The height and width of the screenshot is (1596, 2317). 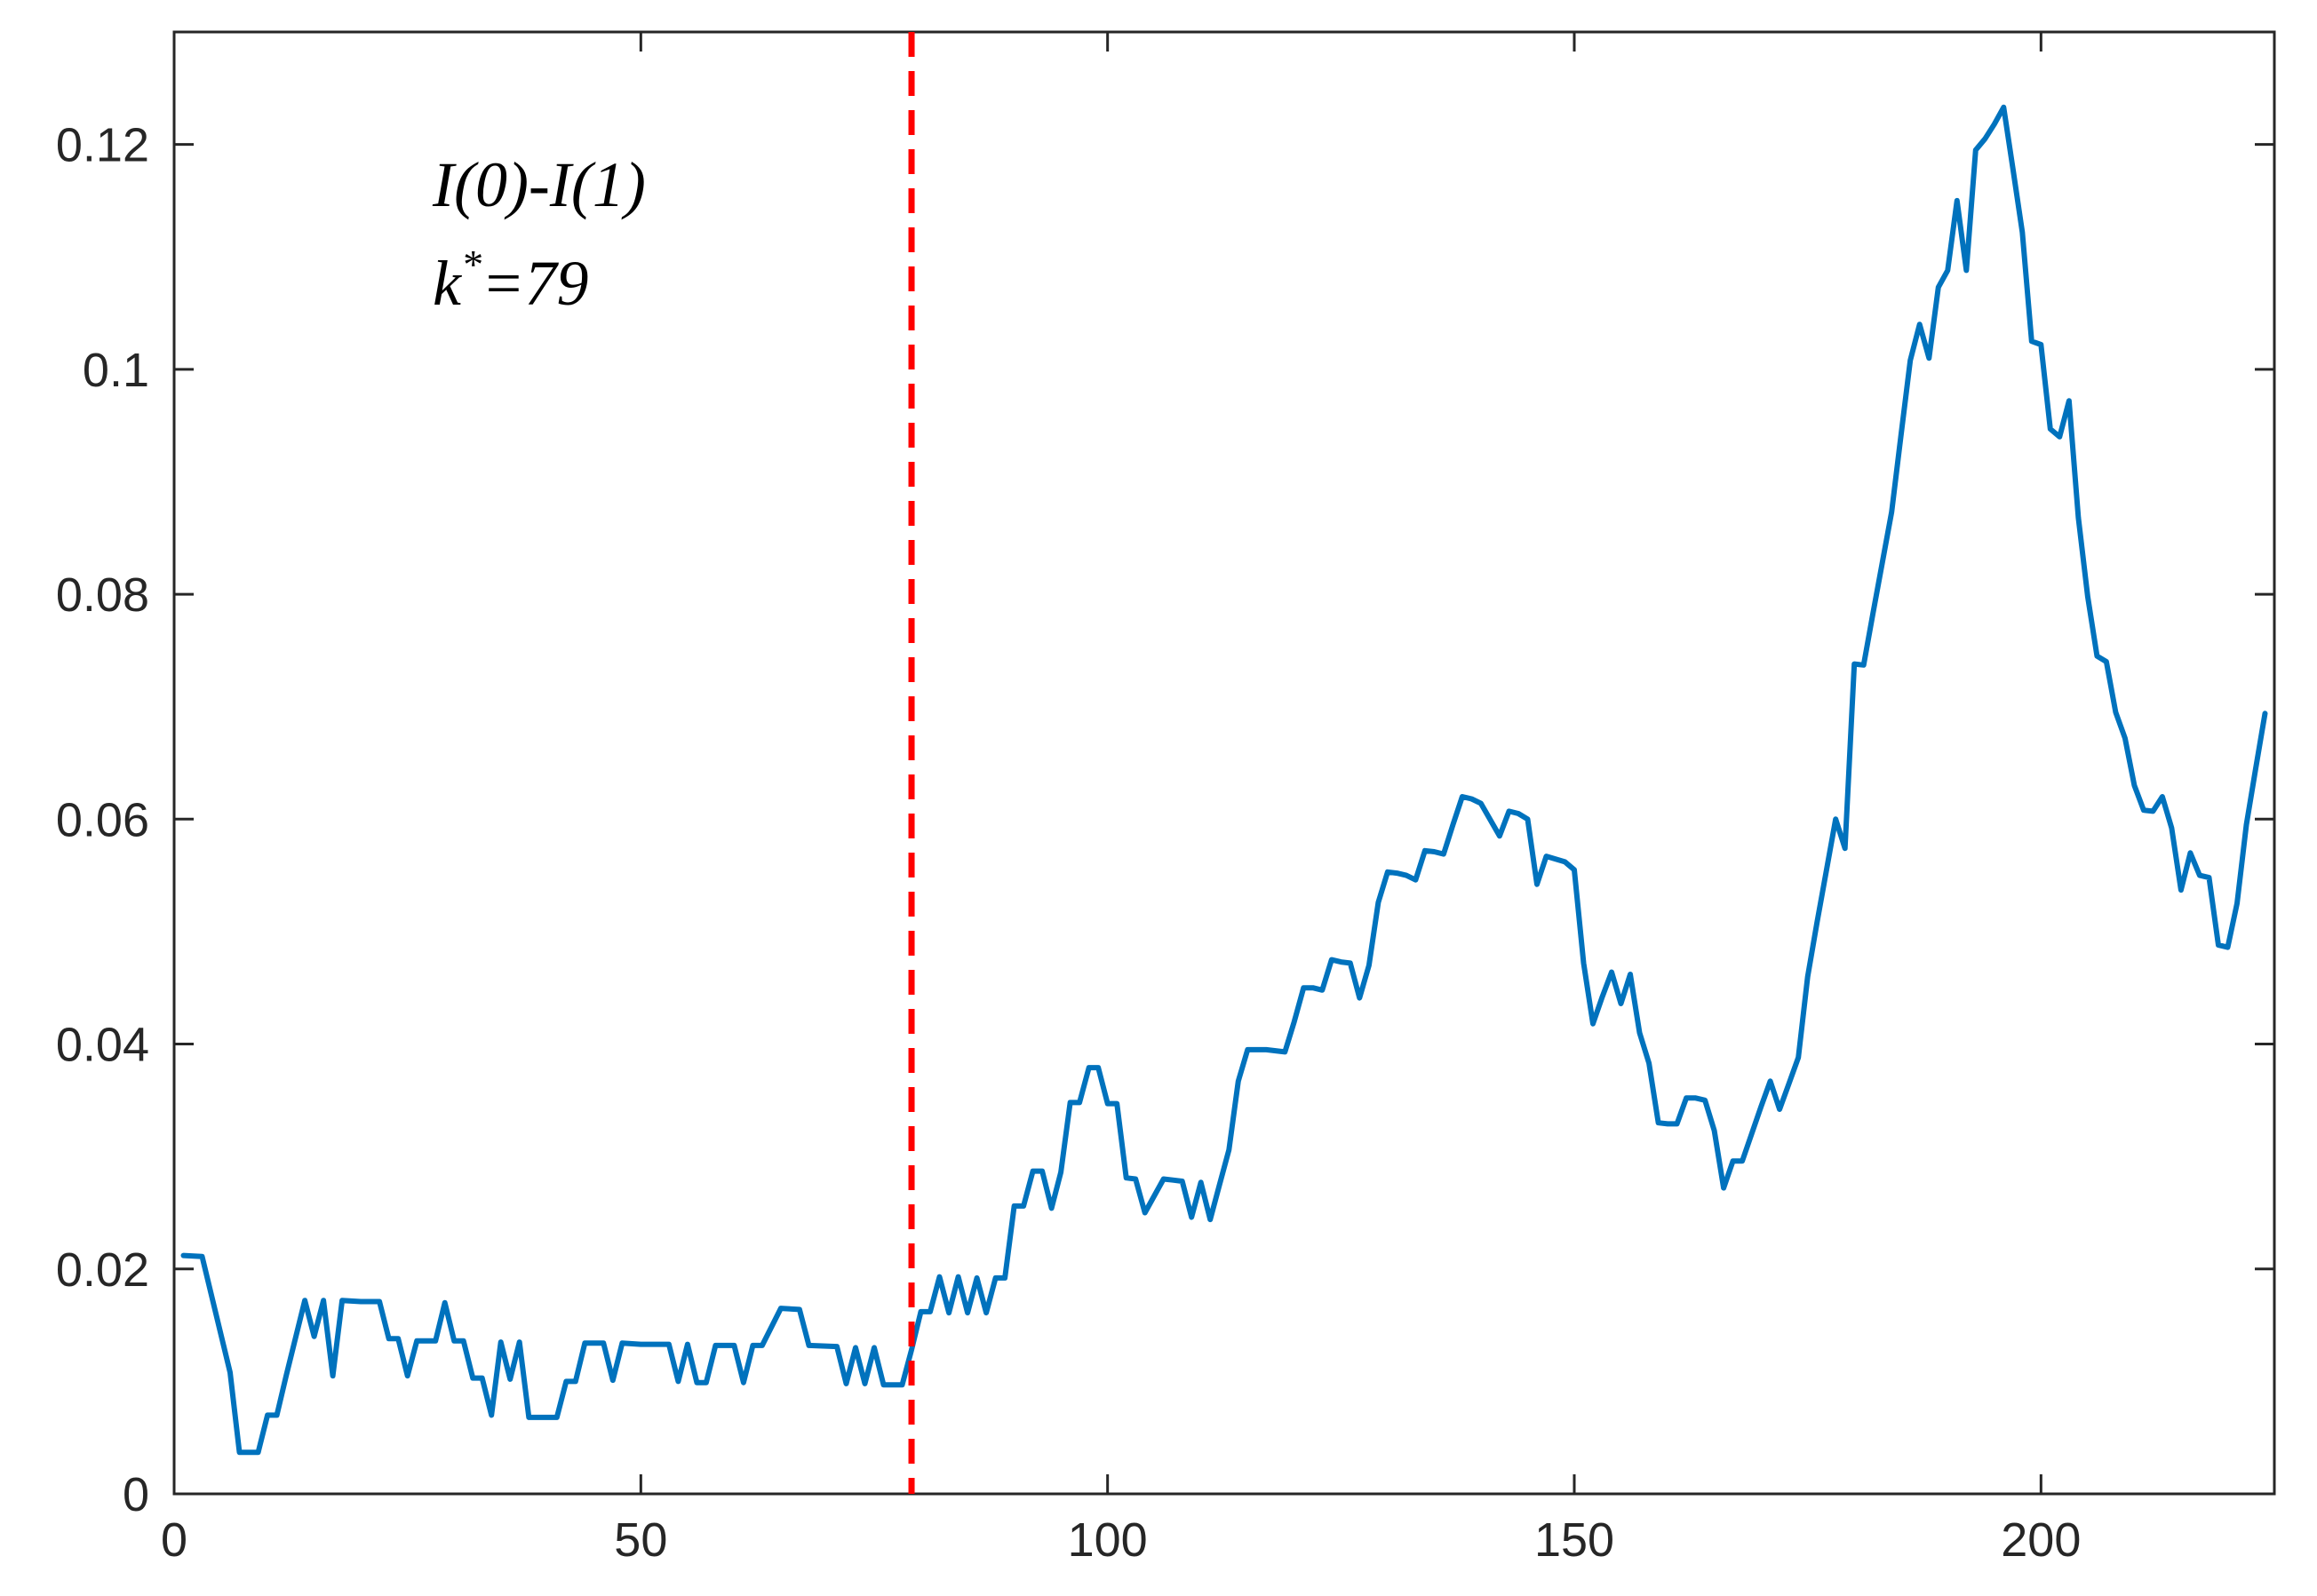 I want to click on x-tick-label: 100, so click(x=1108, y=1540).